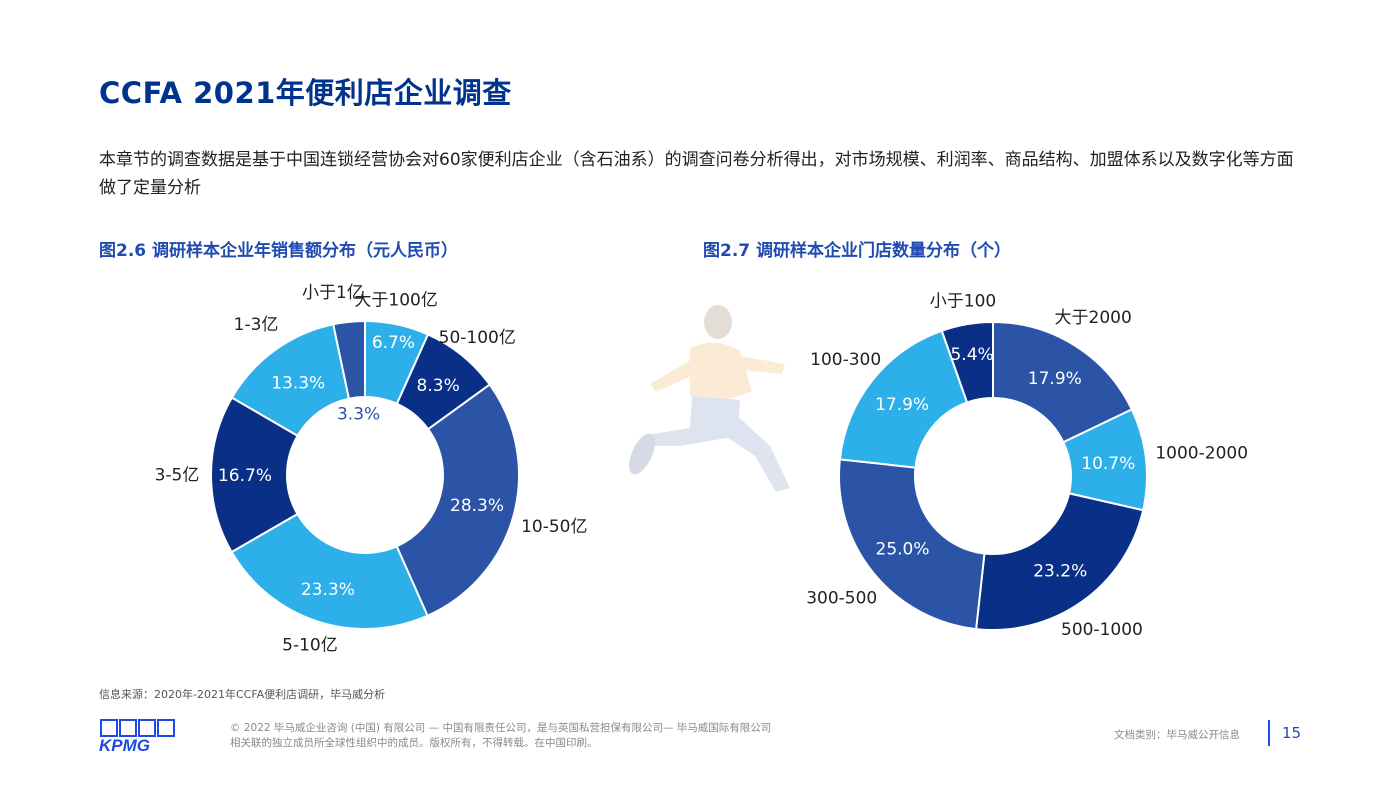 The height and width of the screenshot is (788, 1400). Describe the element at coordinates (305, 93) in the screenshot. I see `page-title: CCFA 2021年便利店企业调查` at that location.